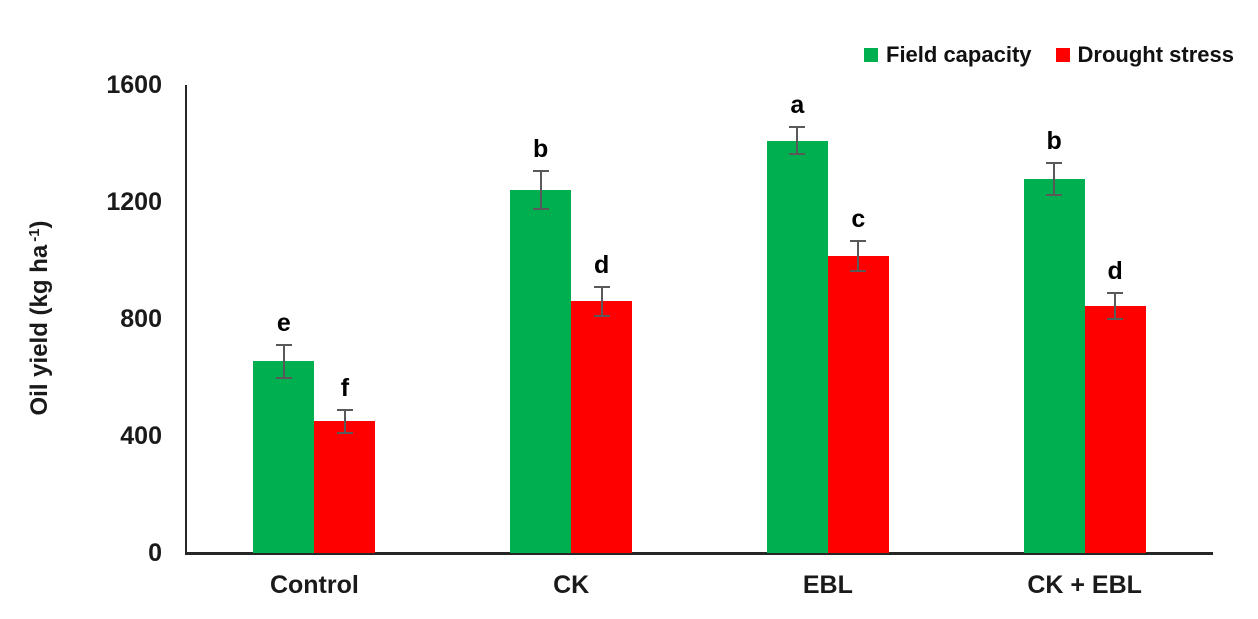 The width and height of the screenshot is (1258, 619). Describe the element at coordinates (284, 457) in the screenshot. I see `bar-control-field-capacity` at that location.